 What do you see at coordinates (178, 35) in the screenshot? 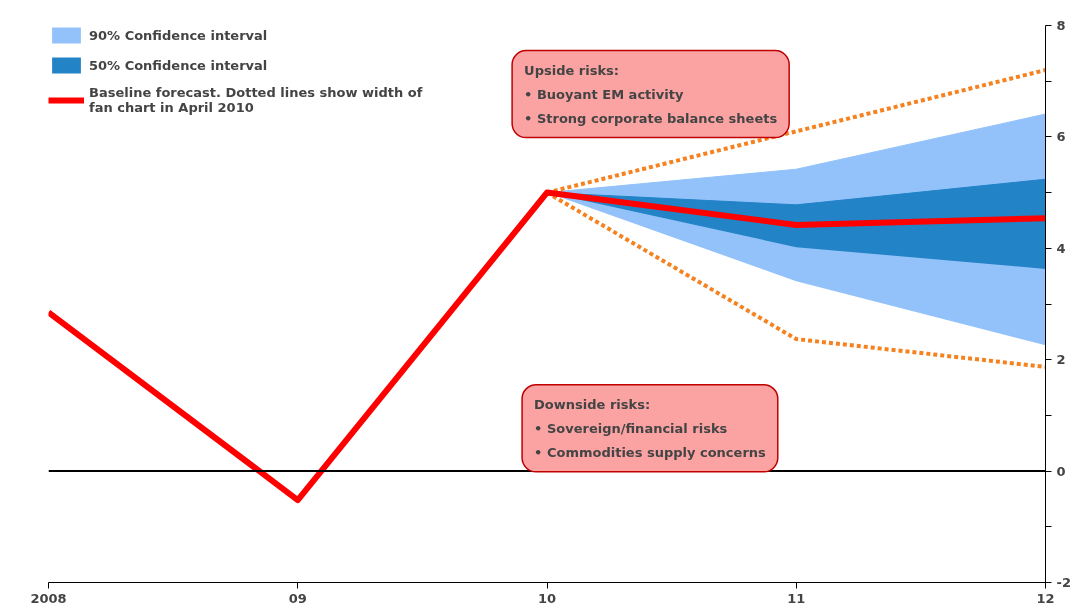
I see `legend-label: 90% Confidence interval` at bounding box center [178, 35].